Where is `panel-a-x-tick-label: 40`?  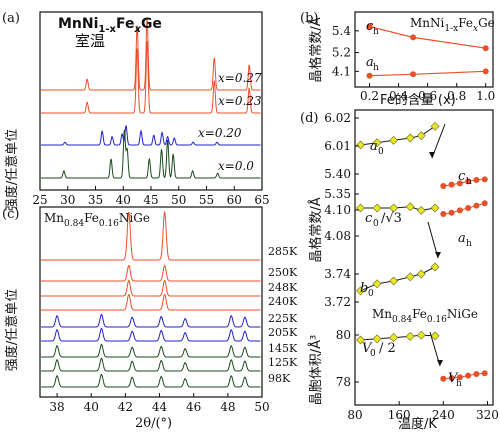 panel-a-x-tick-label: 40 is located at coordinates (123, 200).